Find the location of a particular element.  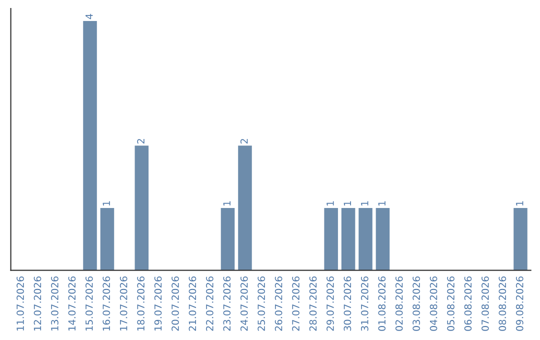

x-tick-label: 21.07.2026 is located at coordinates (192, 303).